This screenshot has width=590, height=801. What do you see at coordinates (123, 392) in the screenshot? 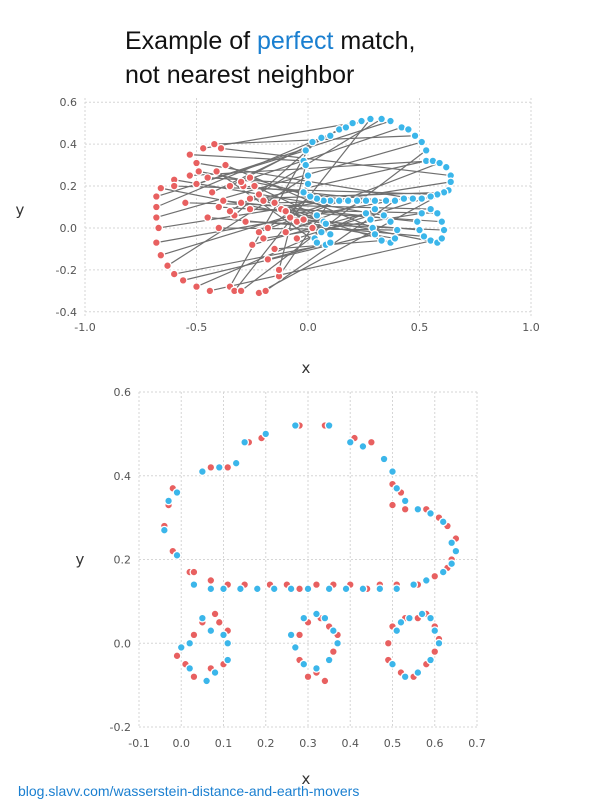
I see `y-tick-label: 0.6` at bounding box center [123, 392].